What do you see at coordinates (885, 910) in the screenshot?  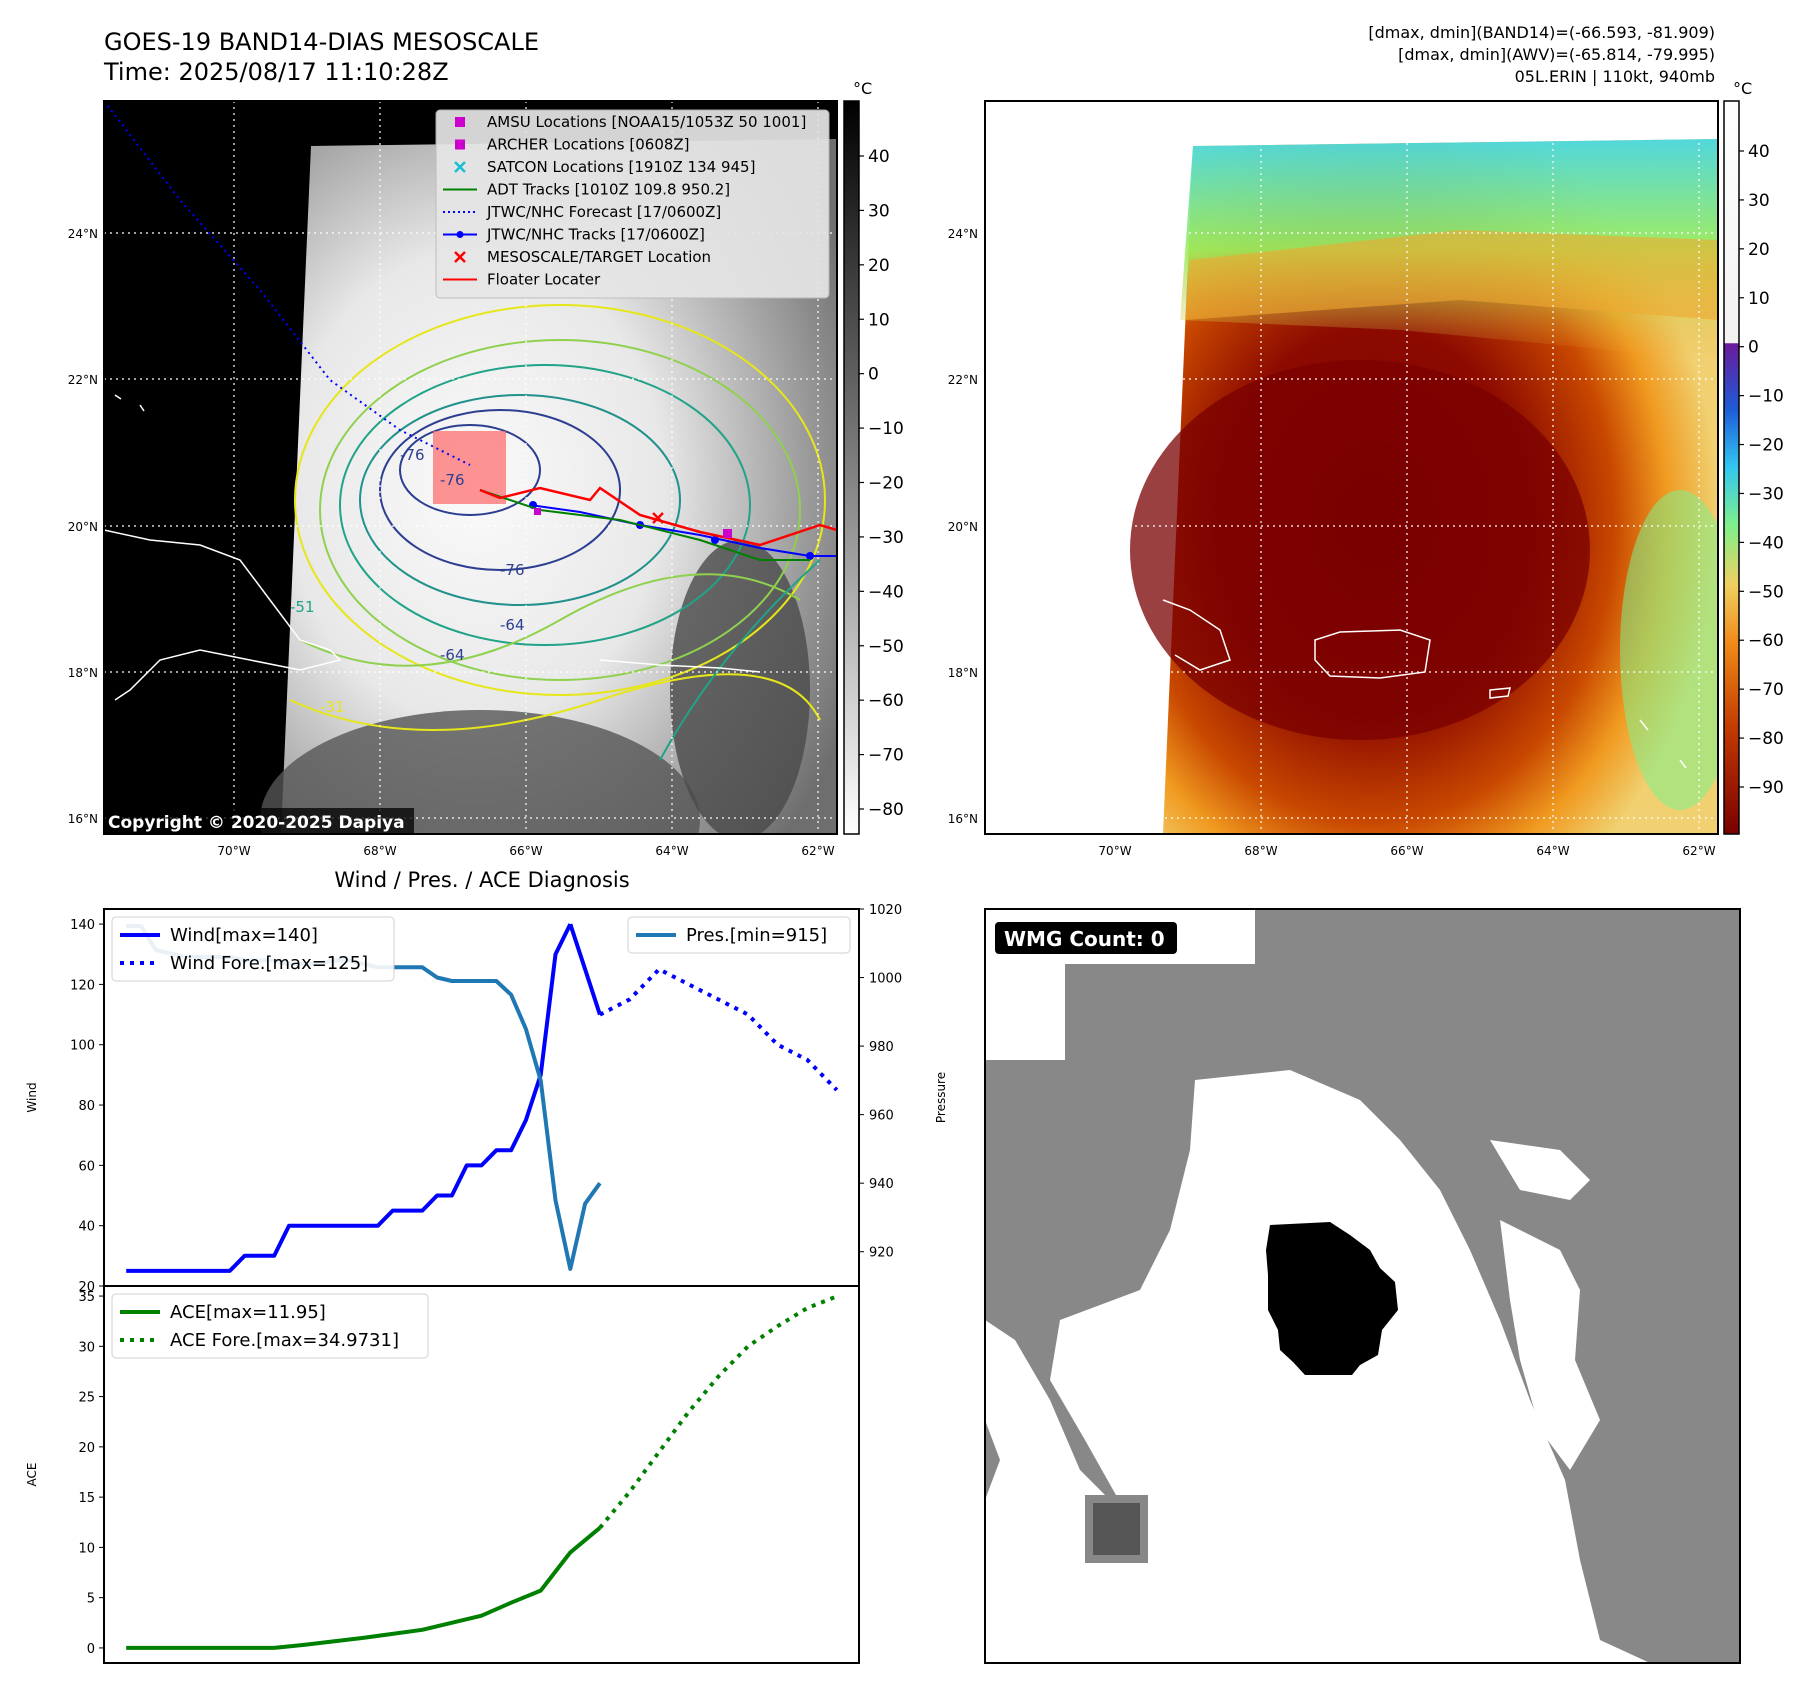 I see `y-tick-label-right: 1020` at bounding box center [885, 910].